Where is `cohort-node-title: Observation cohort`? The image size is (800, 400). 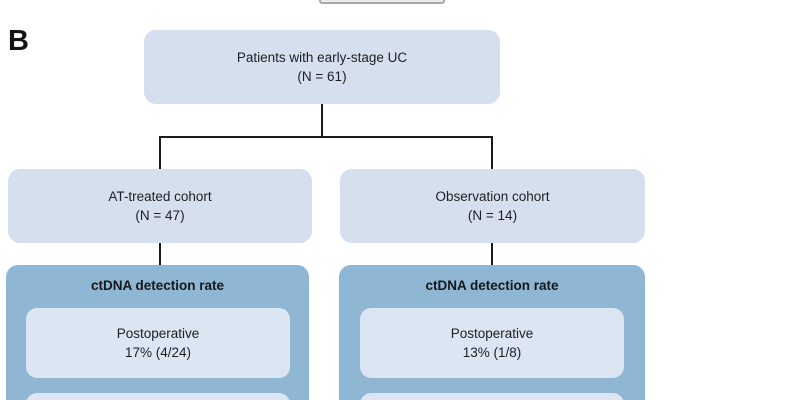 cohort-node-title: Observation cohort is located at coordinates (492, 196).